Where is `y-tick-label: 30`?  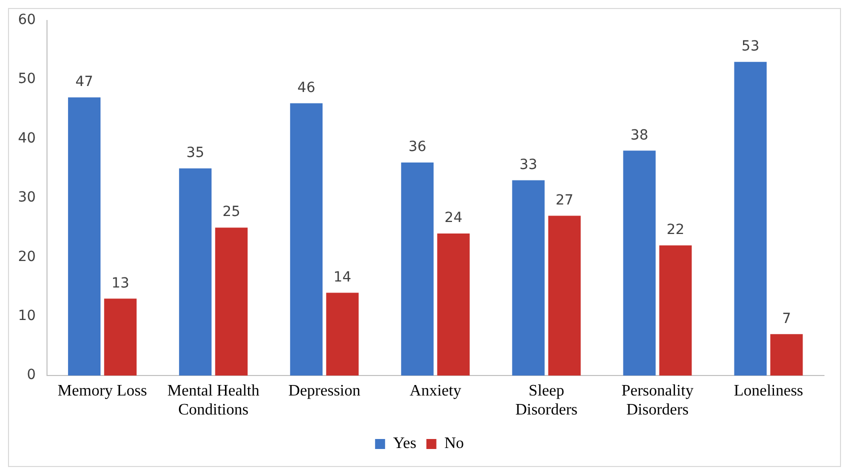 y-tick-label: 30 is located at coordinates (27, 198).